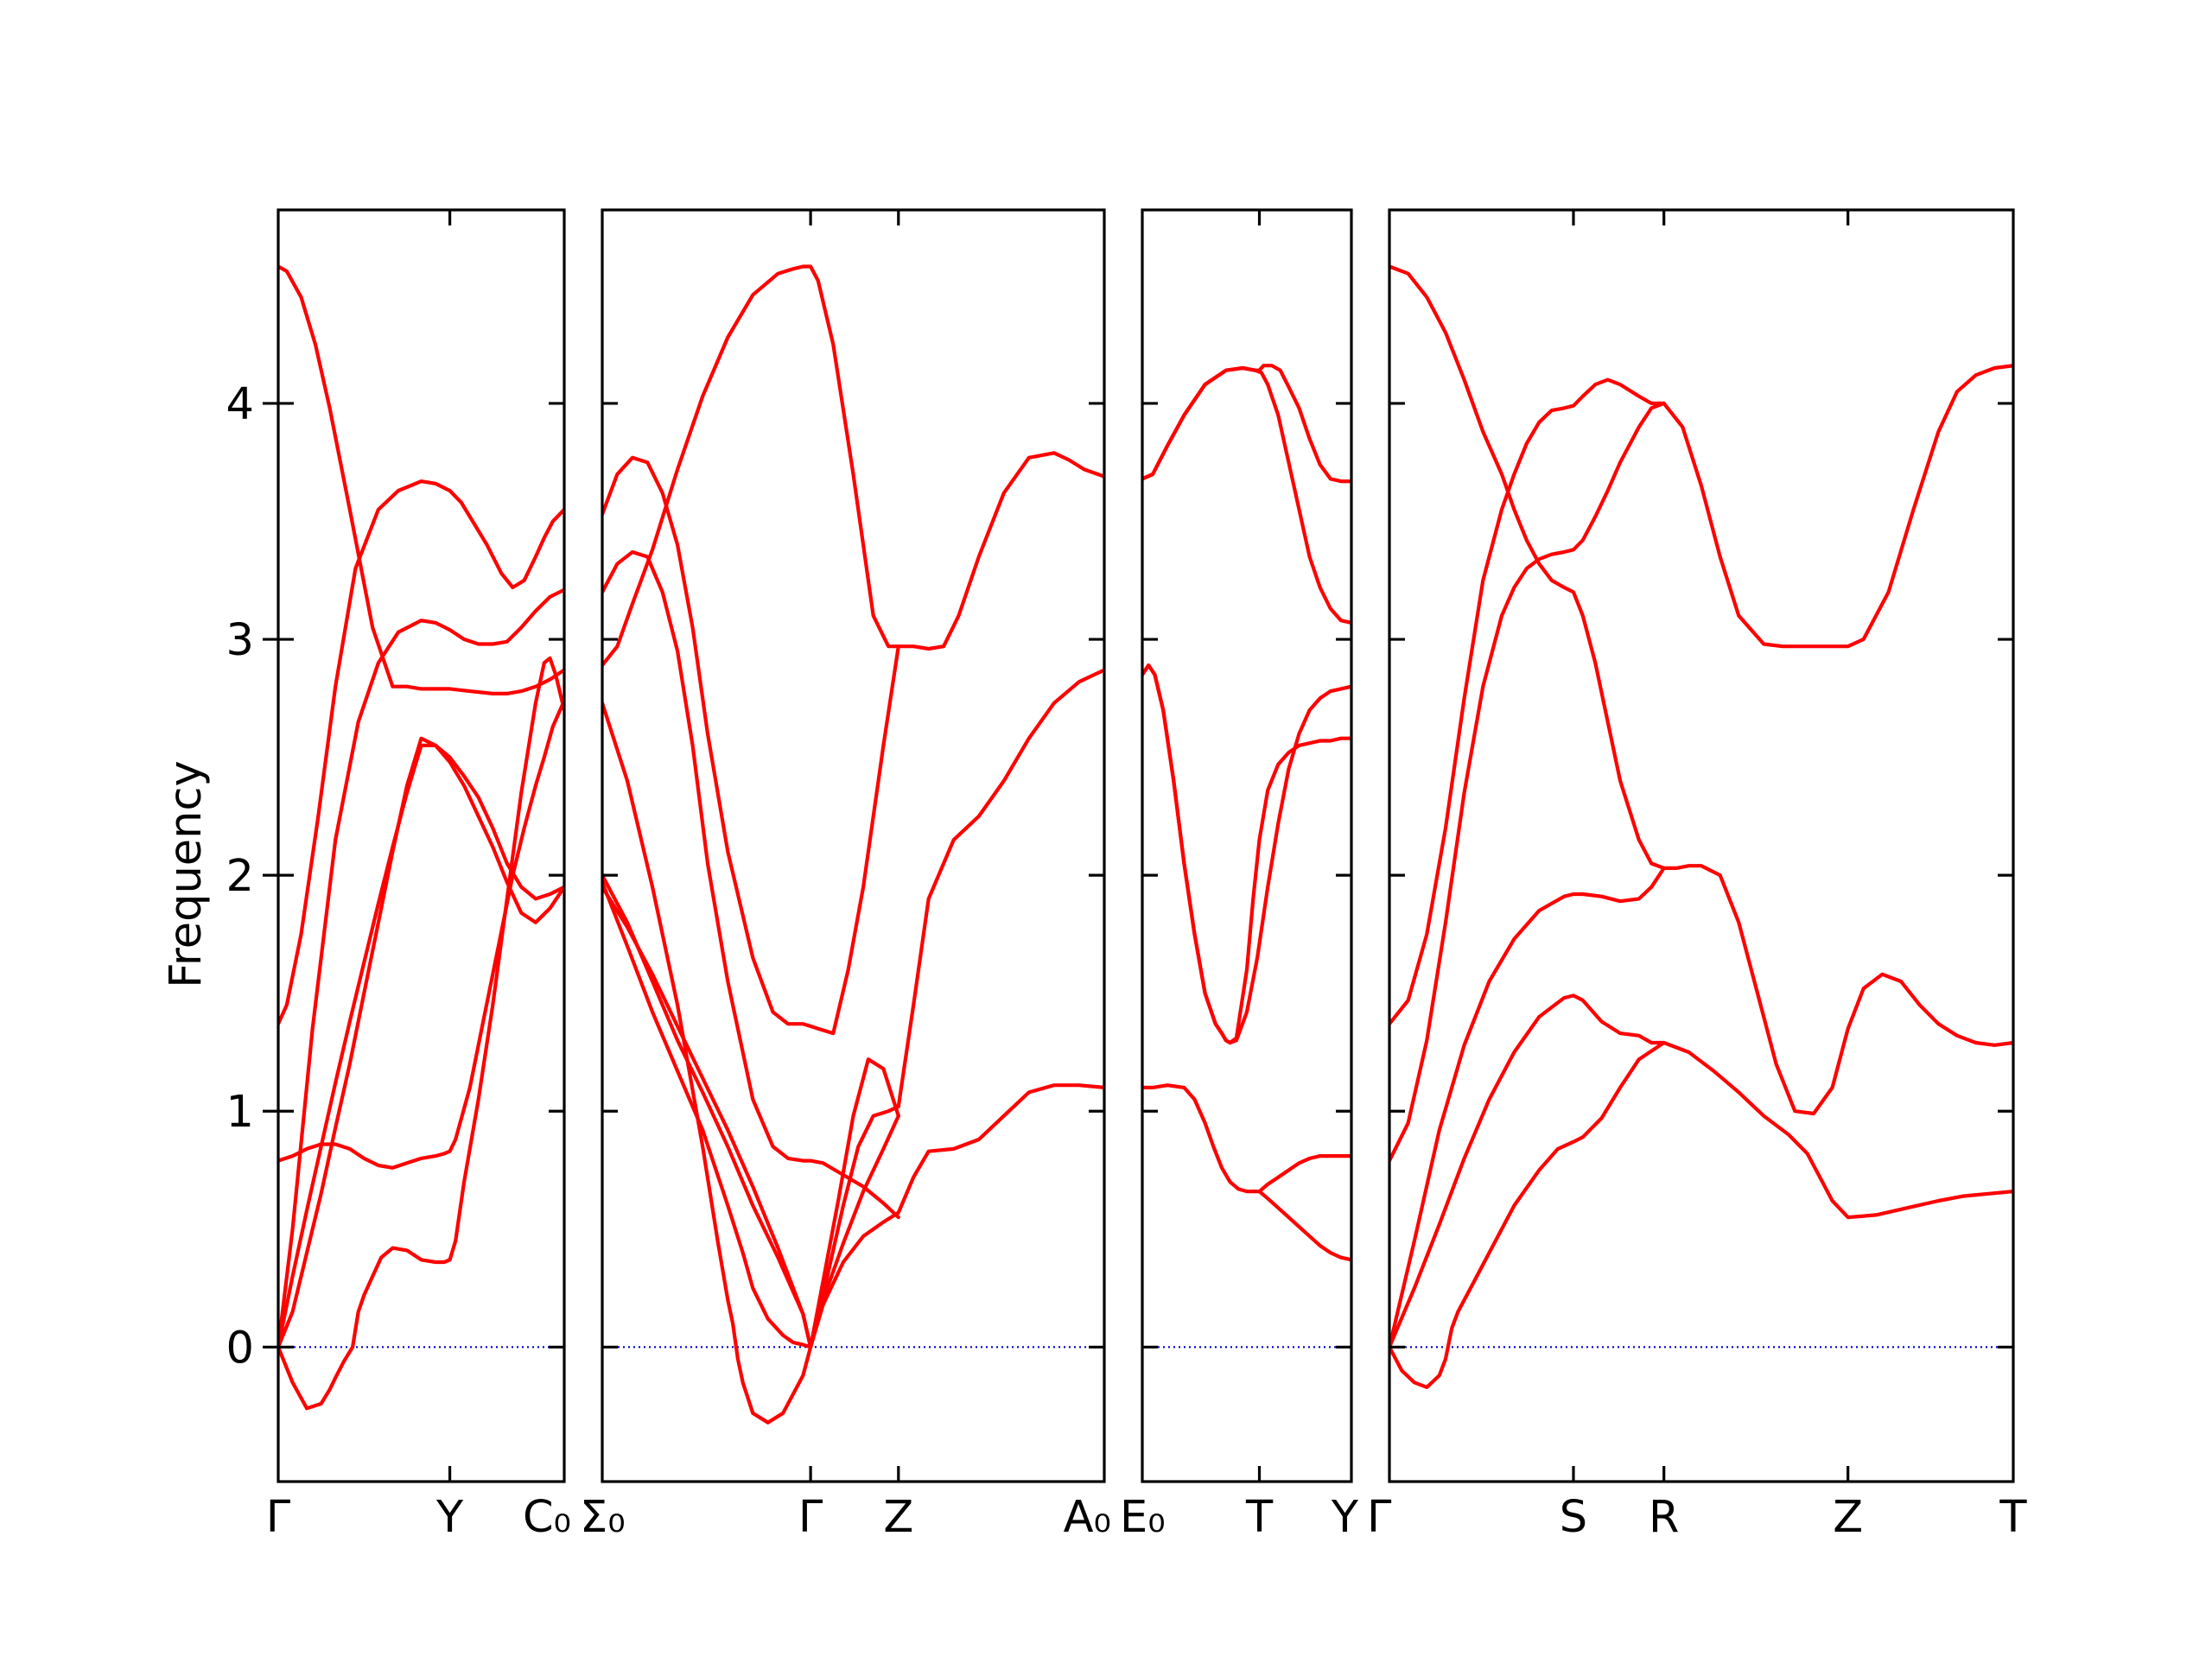 The width and height of the screenshot is (2212, 1663). Describe the element at coordinates (1664, 1518) in the screenshot. I see `x-tick-label: R` at that location.